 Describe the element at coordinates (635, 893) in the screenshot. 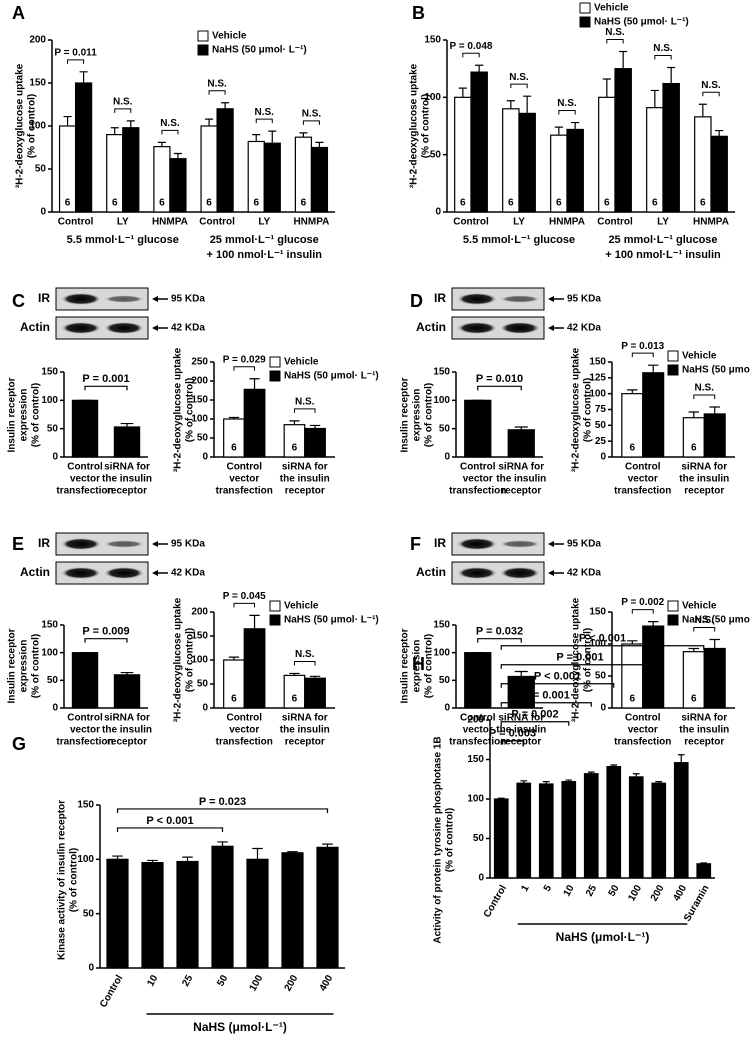

I see `x-tick-label: 100` at that location.